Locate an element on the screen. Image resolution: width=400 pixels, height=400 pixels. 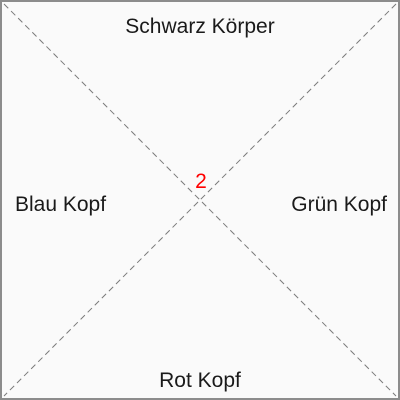
label-right: Grün Kopf is located at coordinates (339, 204).